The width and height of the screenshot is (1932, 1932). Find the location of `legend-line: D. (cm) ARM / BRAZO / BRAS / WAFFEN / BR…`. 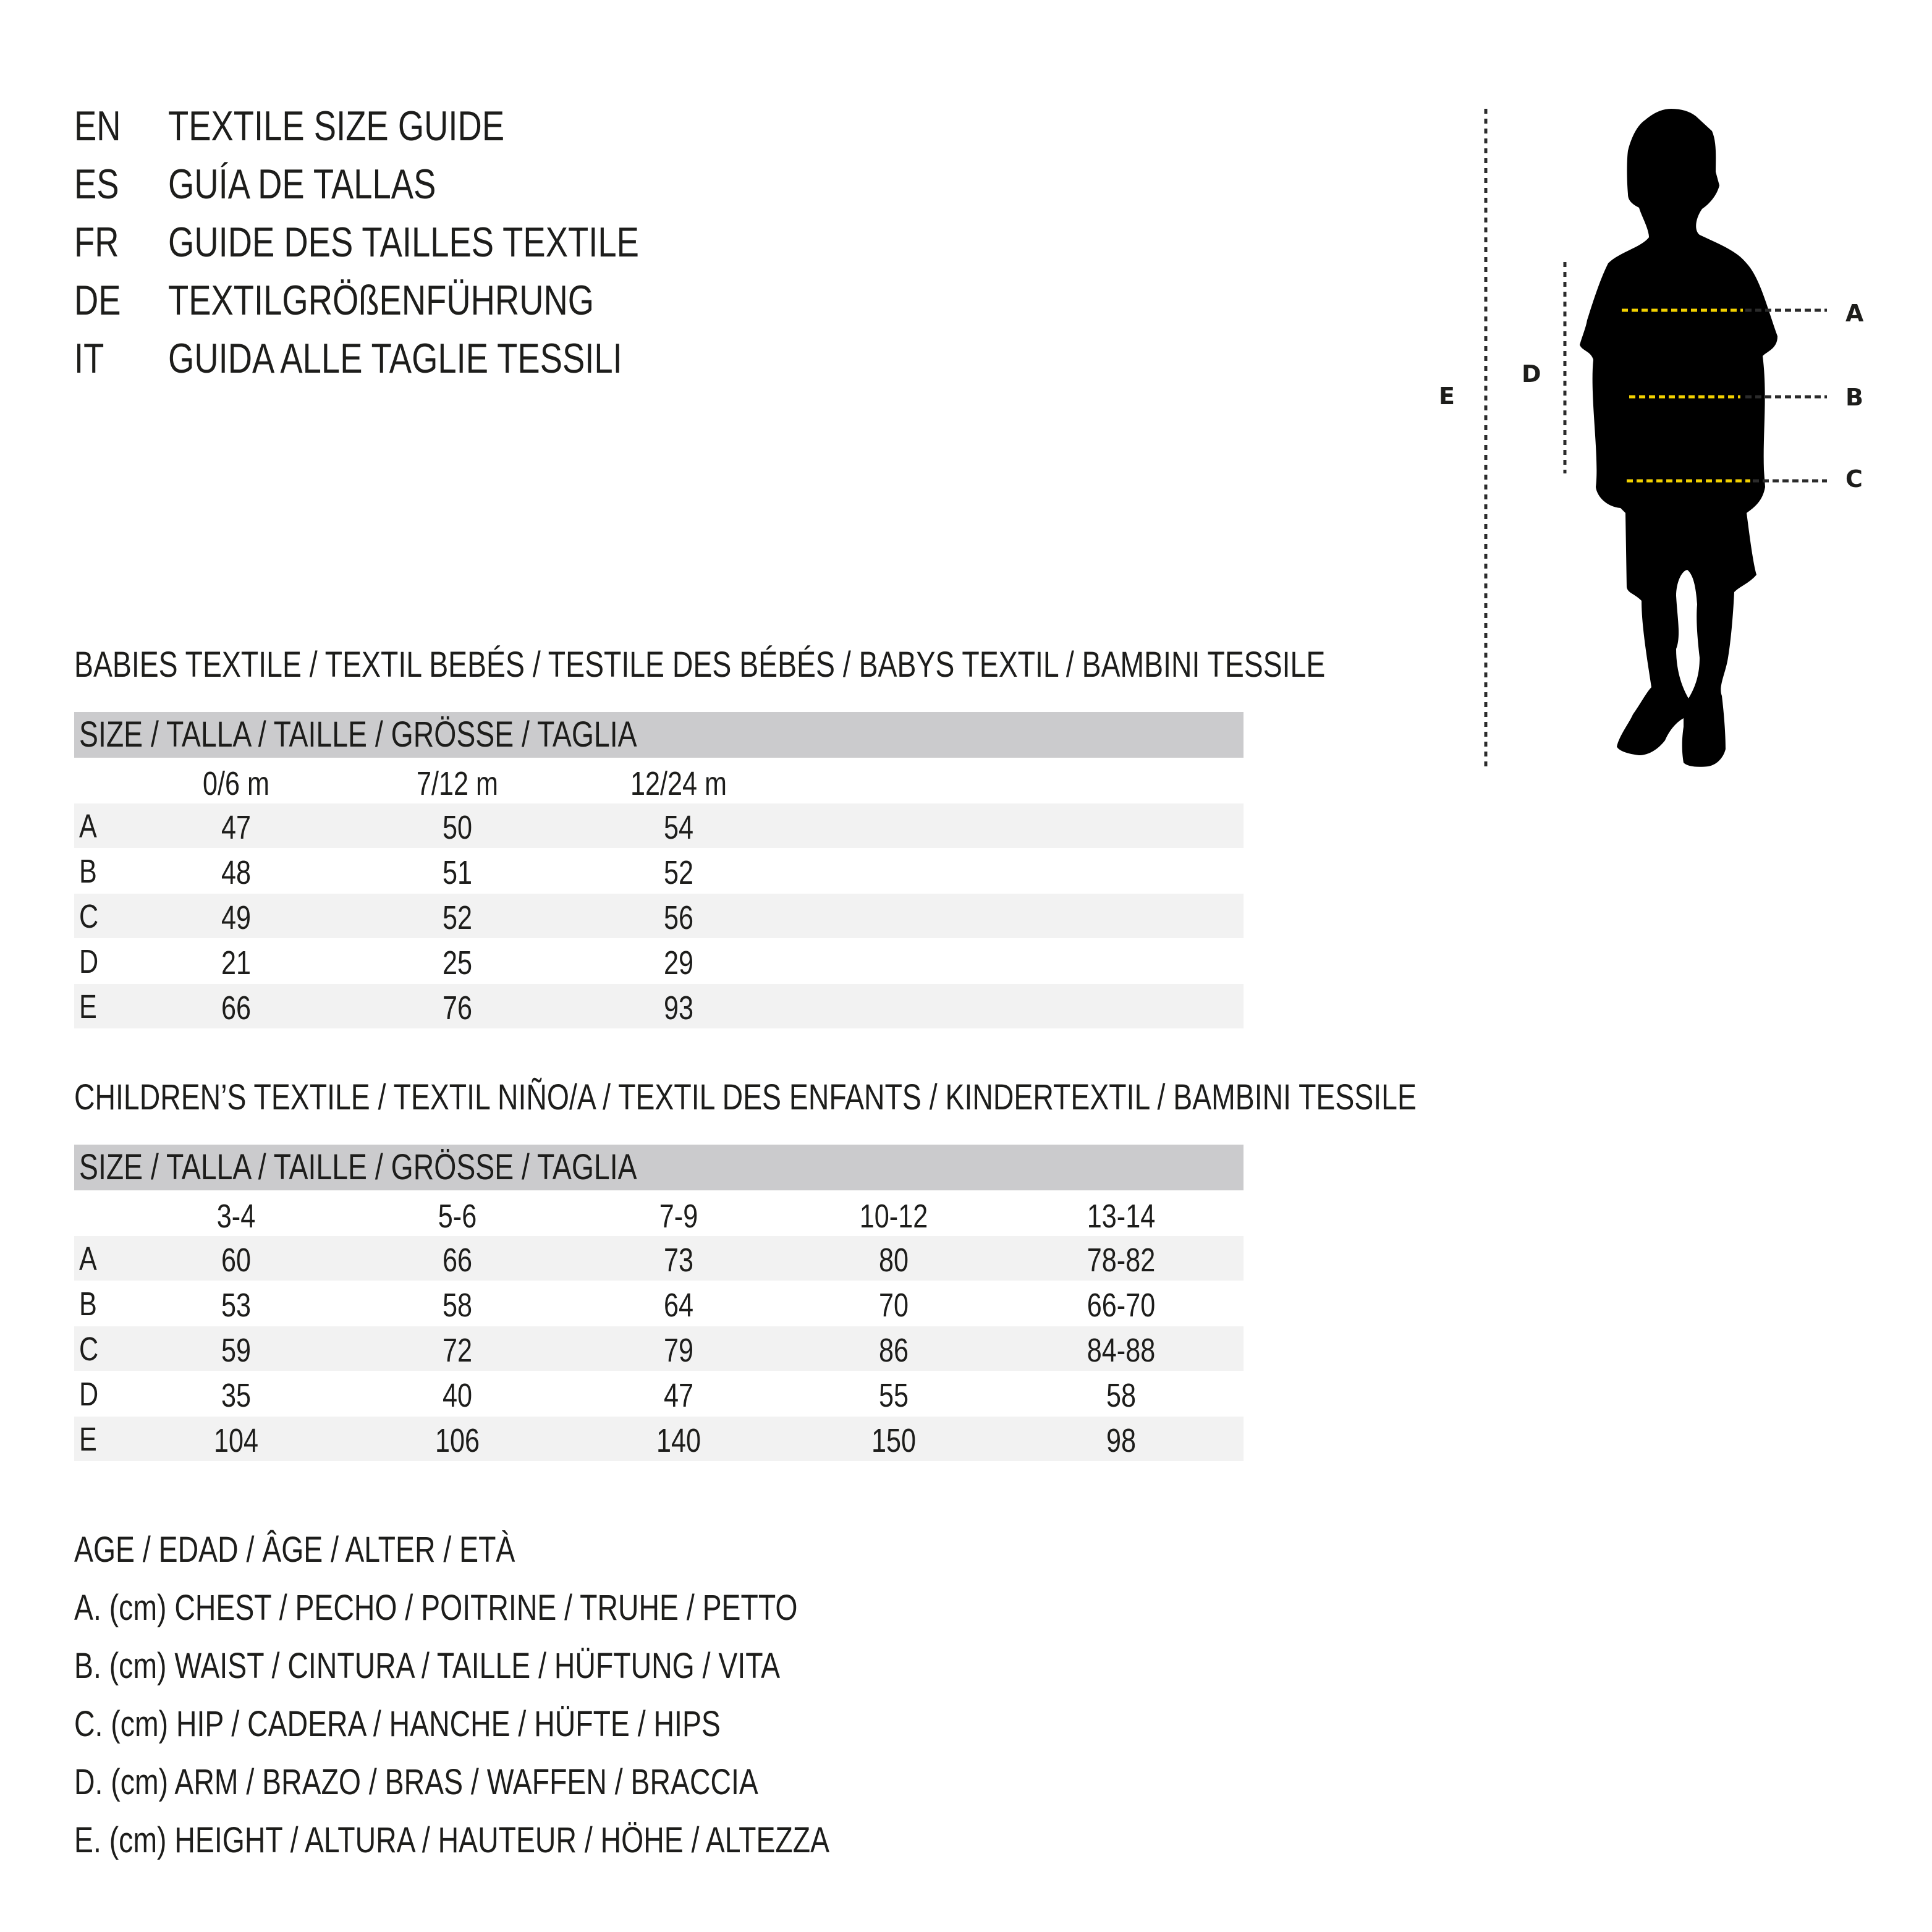

legend-line: D. (cm) ARM / BRAZO / BRAS / WAFFEN / BR… is located at coordinates (416, 1782).